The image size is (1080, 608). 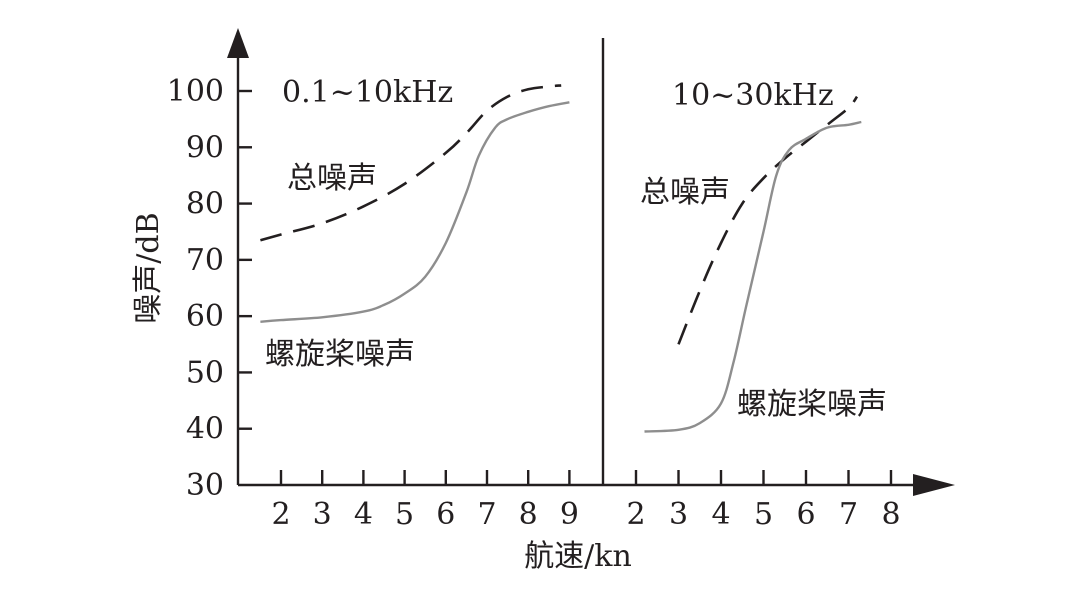 I want to click on x-axis-label: 航速/kn, so click(x=578, y=556).